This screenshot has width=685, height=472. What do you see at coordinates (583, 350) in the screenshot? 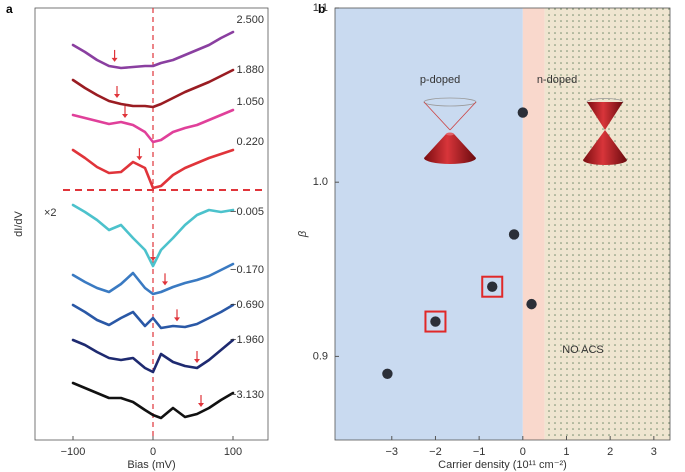
I see `region-label: NO ACS` at bounding box center [583, 350].